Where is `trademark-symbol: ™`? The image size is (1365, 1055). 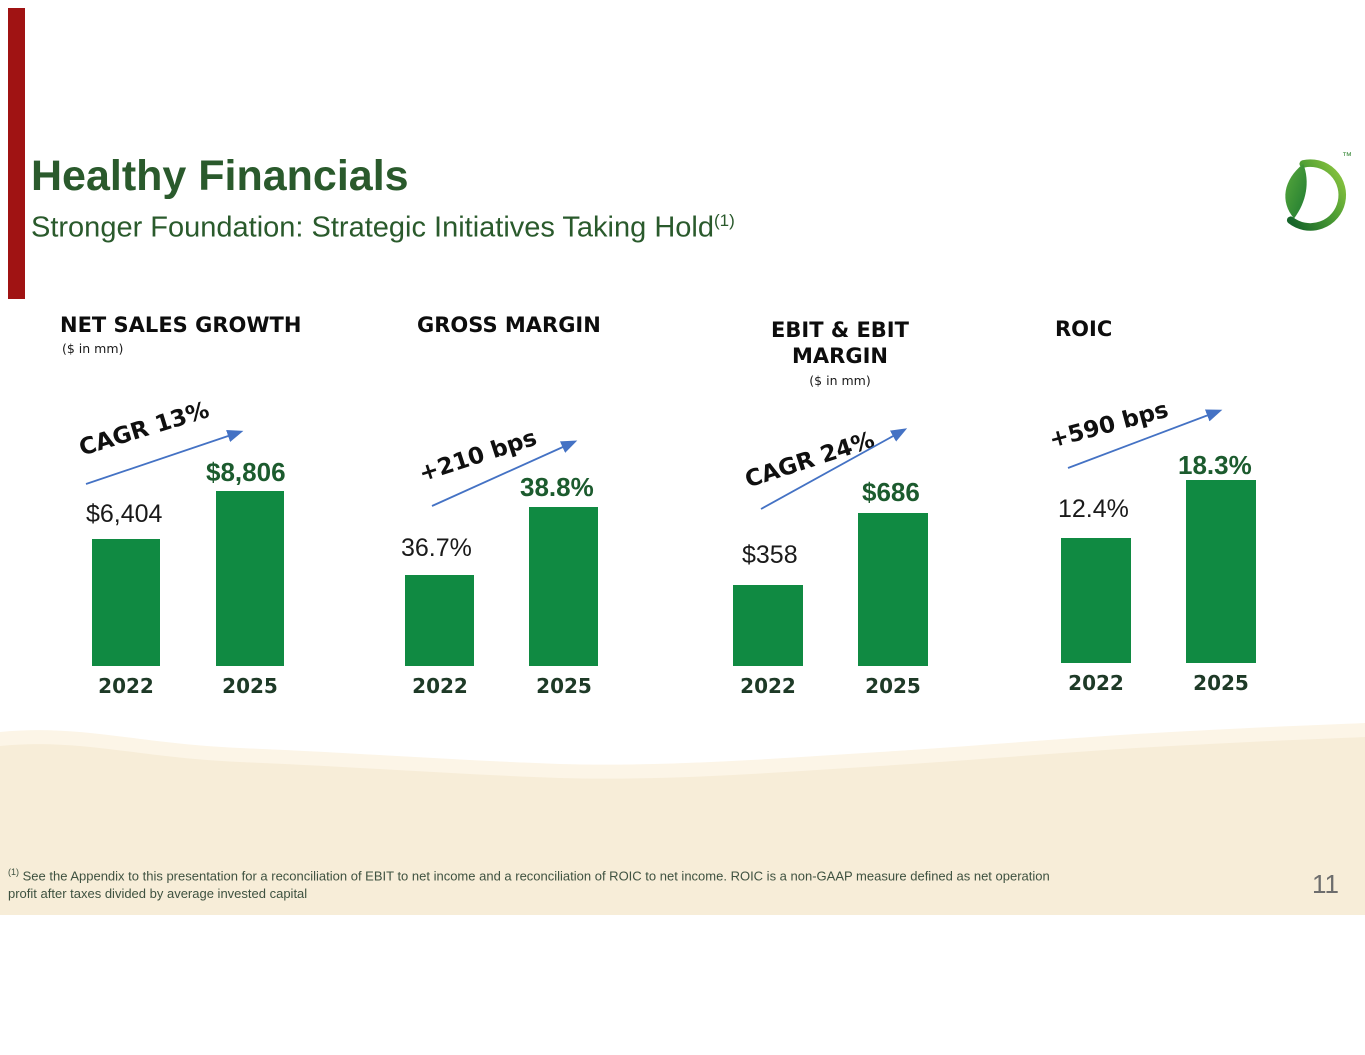
trademark-symbol: ™ is located at coordinates (1347, 156).